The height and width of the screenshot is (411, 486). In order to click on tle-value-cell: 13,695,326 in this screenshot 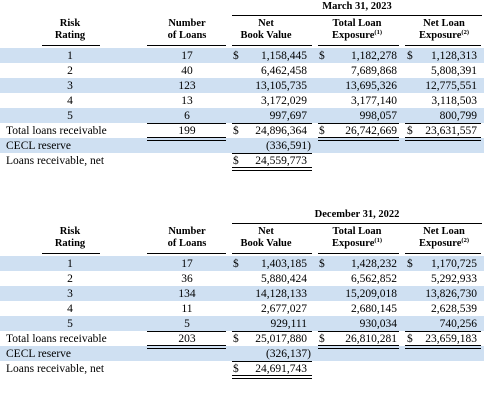, I will do `click(371, 86)`.